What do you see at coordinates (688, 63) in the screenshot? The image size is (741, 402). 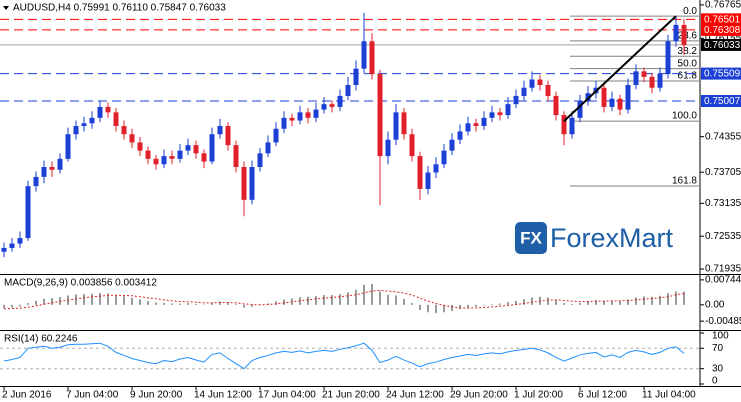 I see `fib-label: 50.0` at bounding box center [688, 63].